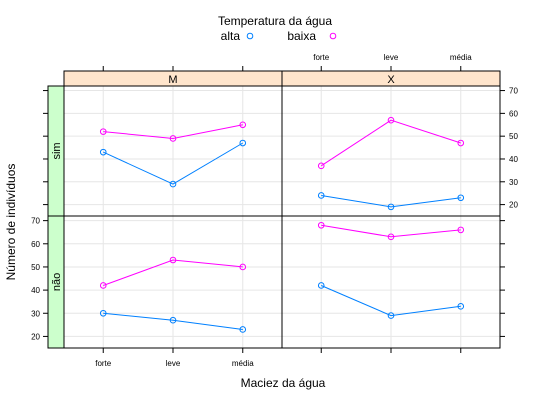 The height and width of the screenshot is (400, 540). Describe the element at coordinates (283, 383) in the screenshot. I see `x-axis-title: Maciez da água` at that location.